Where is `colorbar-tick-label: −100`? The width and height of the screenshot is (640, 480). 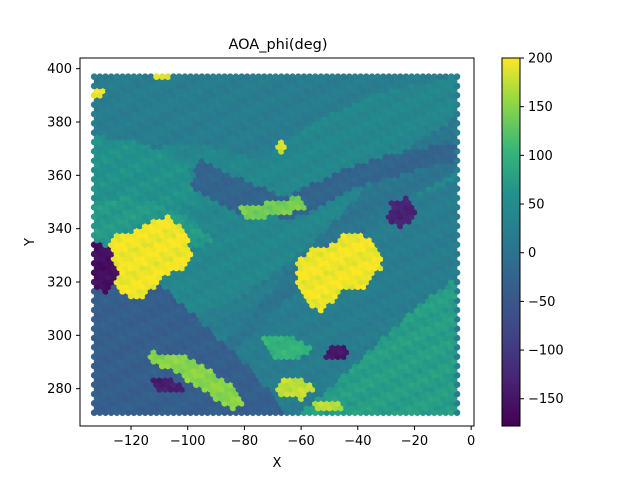 colorbar-tick-label: −100 is located at coordinates (546, 351).